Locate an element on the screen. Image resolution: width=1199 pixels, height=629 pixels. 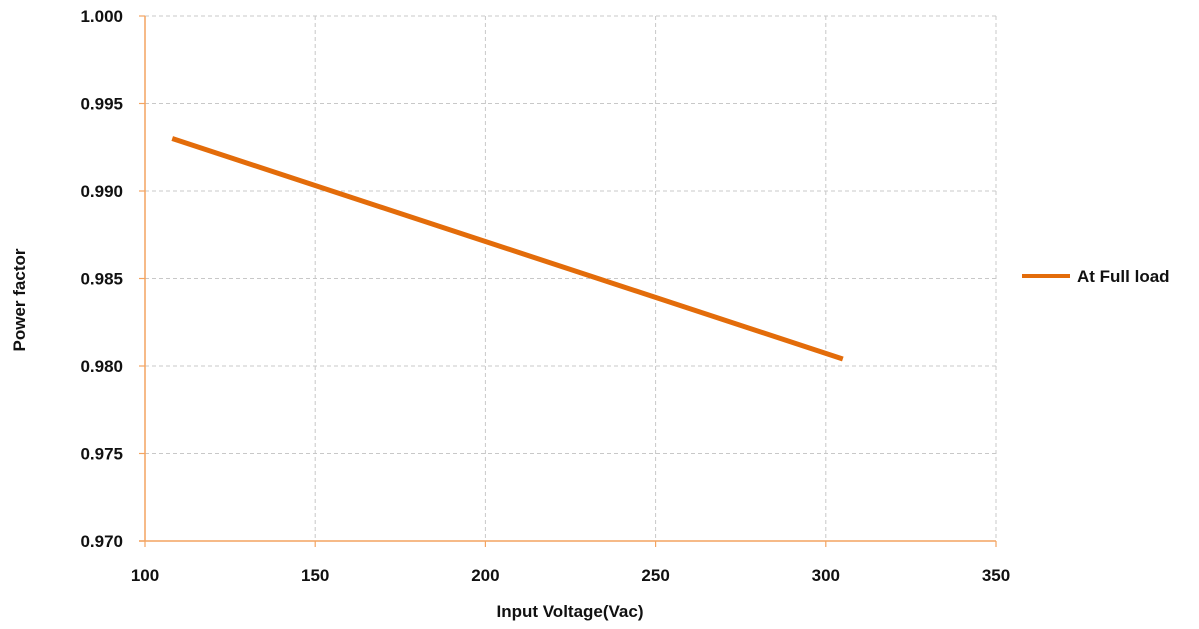
y-tick-label: 0.975 is located at coordinates (101, 454).